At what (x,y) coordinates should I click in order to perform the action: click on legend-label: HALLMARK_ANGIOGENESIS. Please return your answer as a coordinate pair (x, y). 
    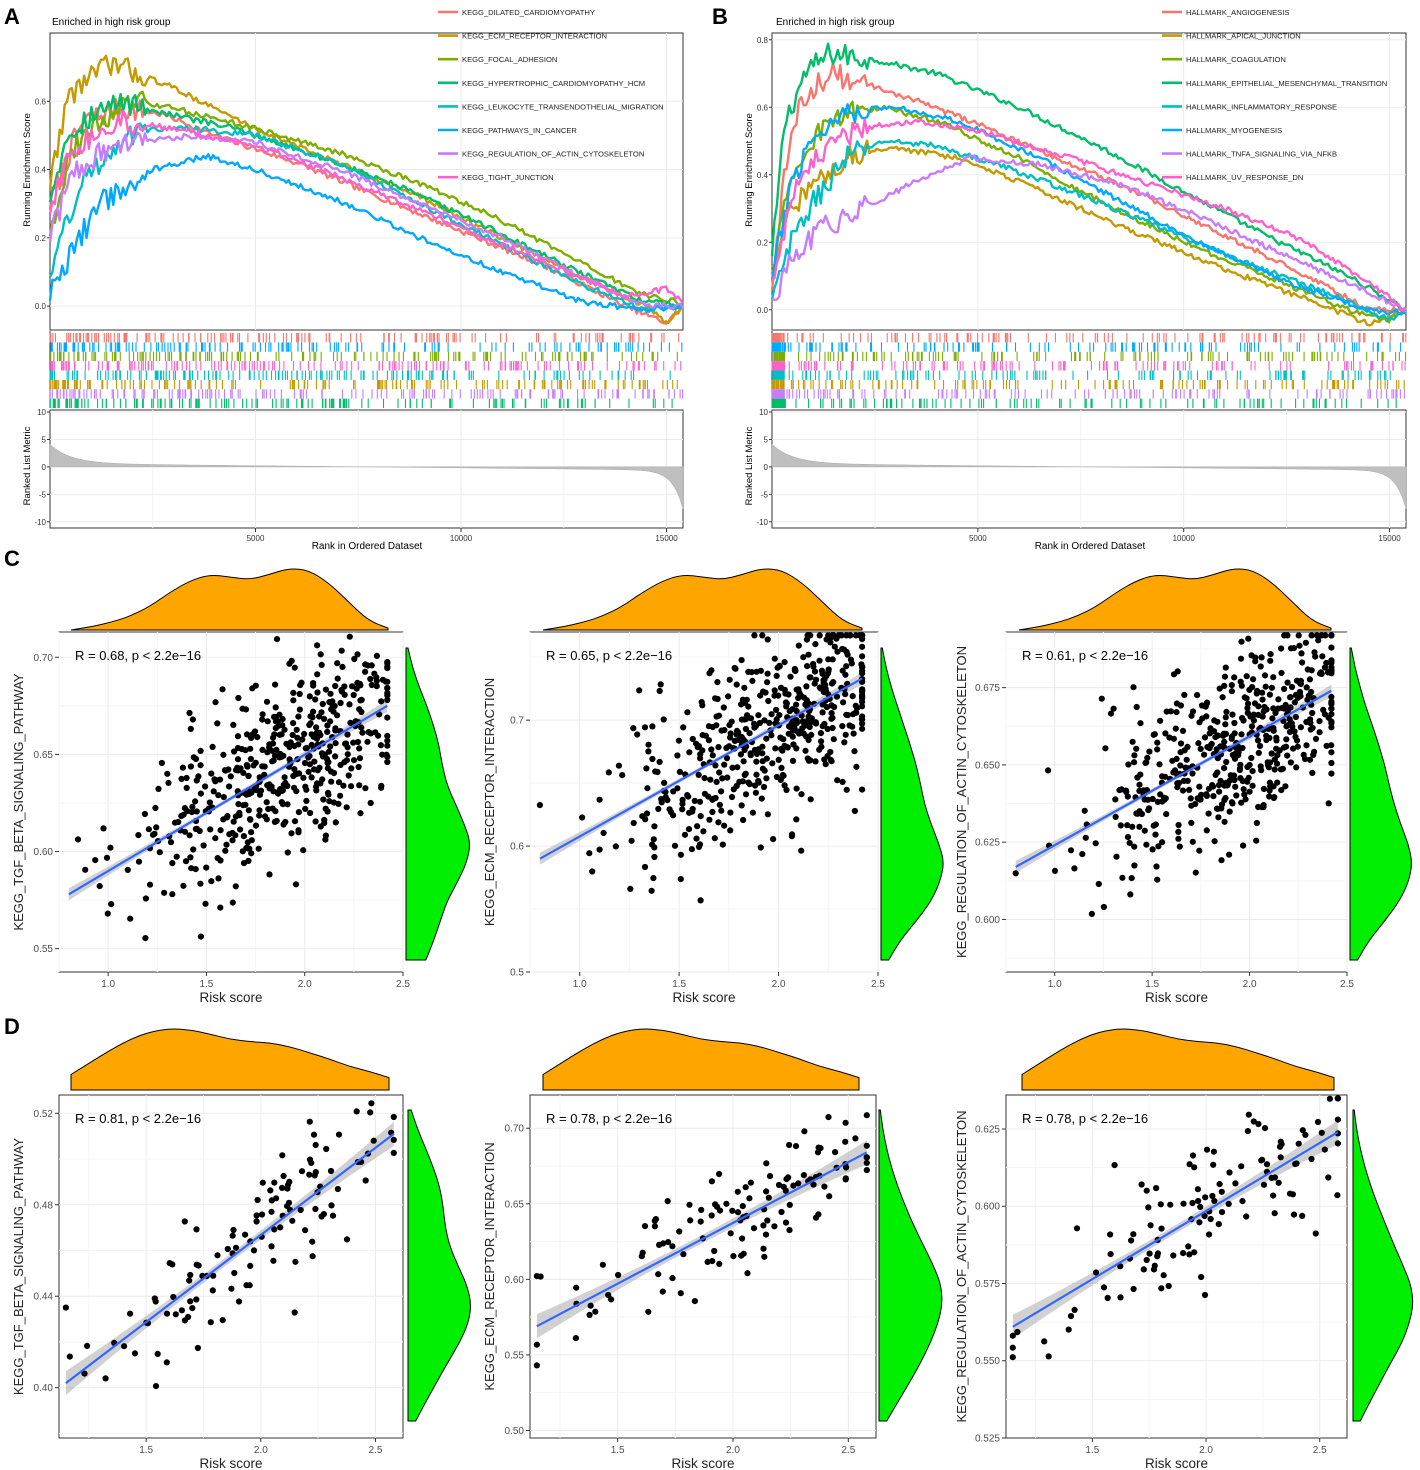
    Looking at the image, I should click on (1237, 12).